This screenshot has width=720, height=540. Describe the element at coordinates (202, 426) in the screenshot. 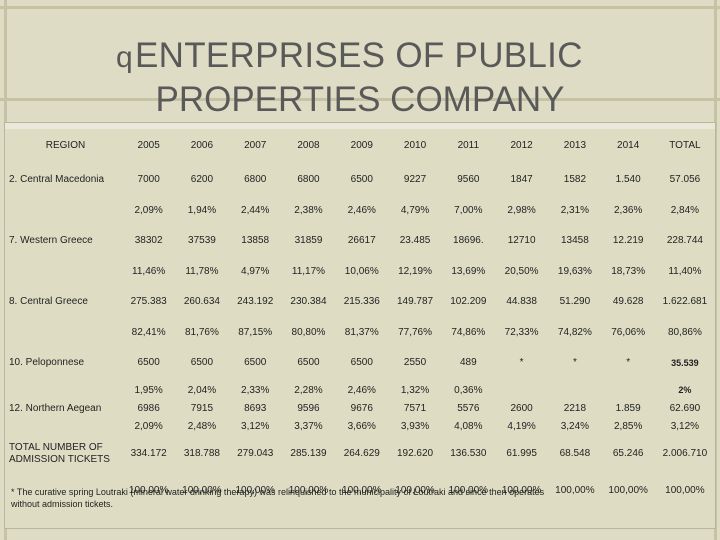

I see `cell-percent: 2,48%` at that location.